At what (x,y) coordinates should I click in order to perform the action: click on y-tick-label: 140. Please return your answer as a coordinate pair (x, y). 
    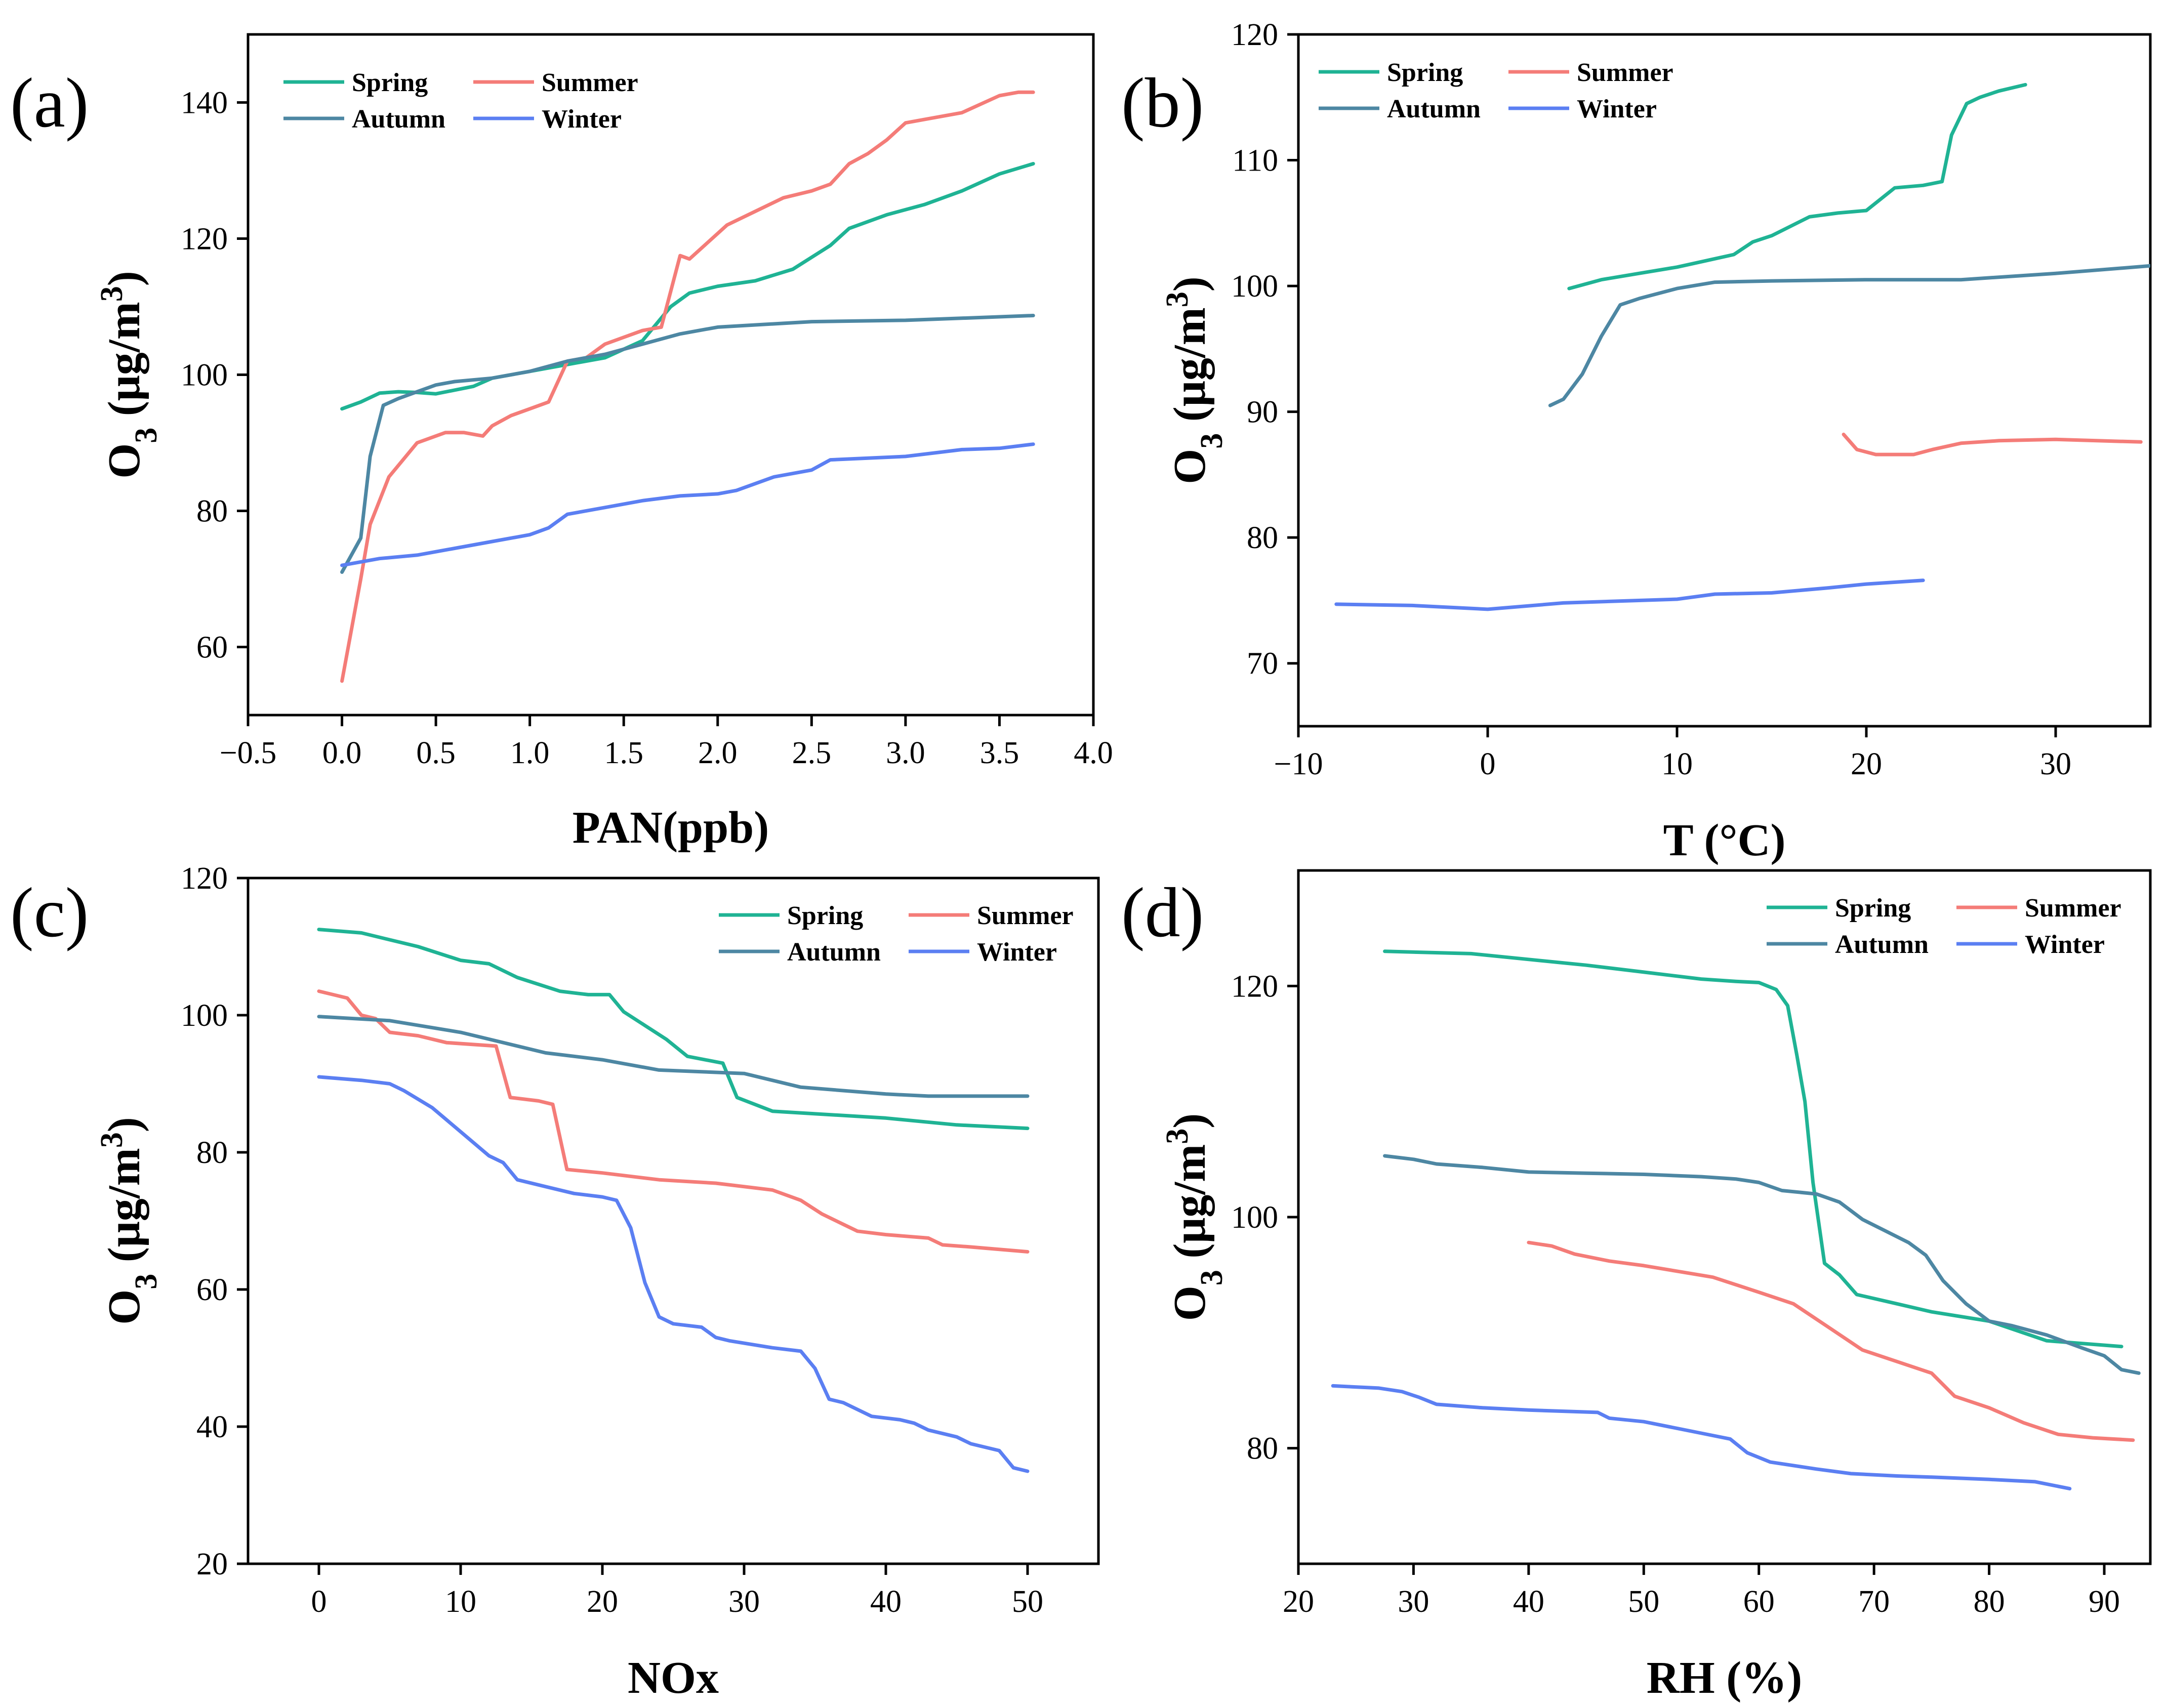
    Looking at the image, I should click on (204, 103).